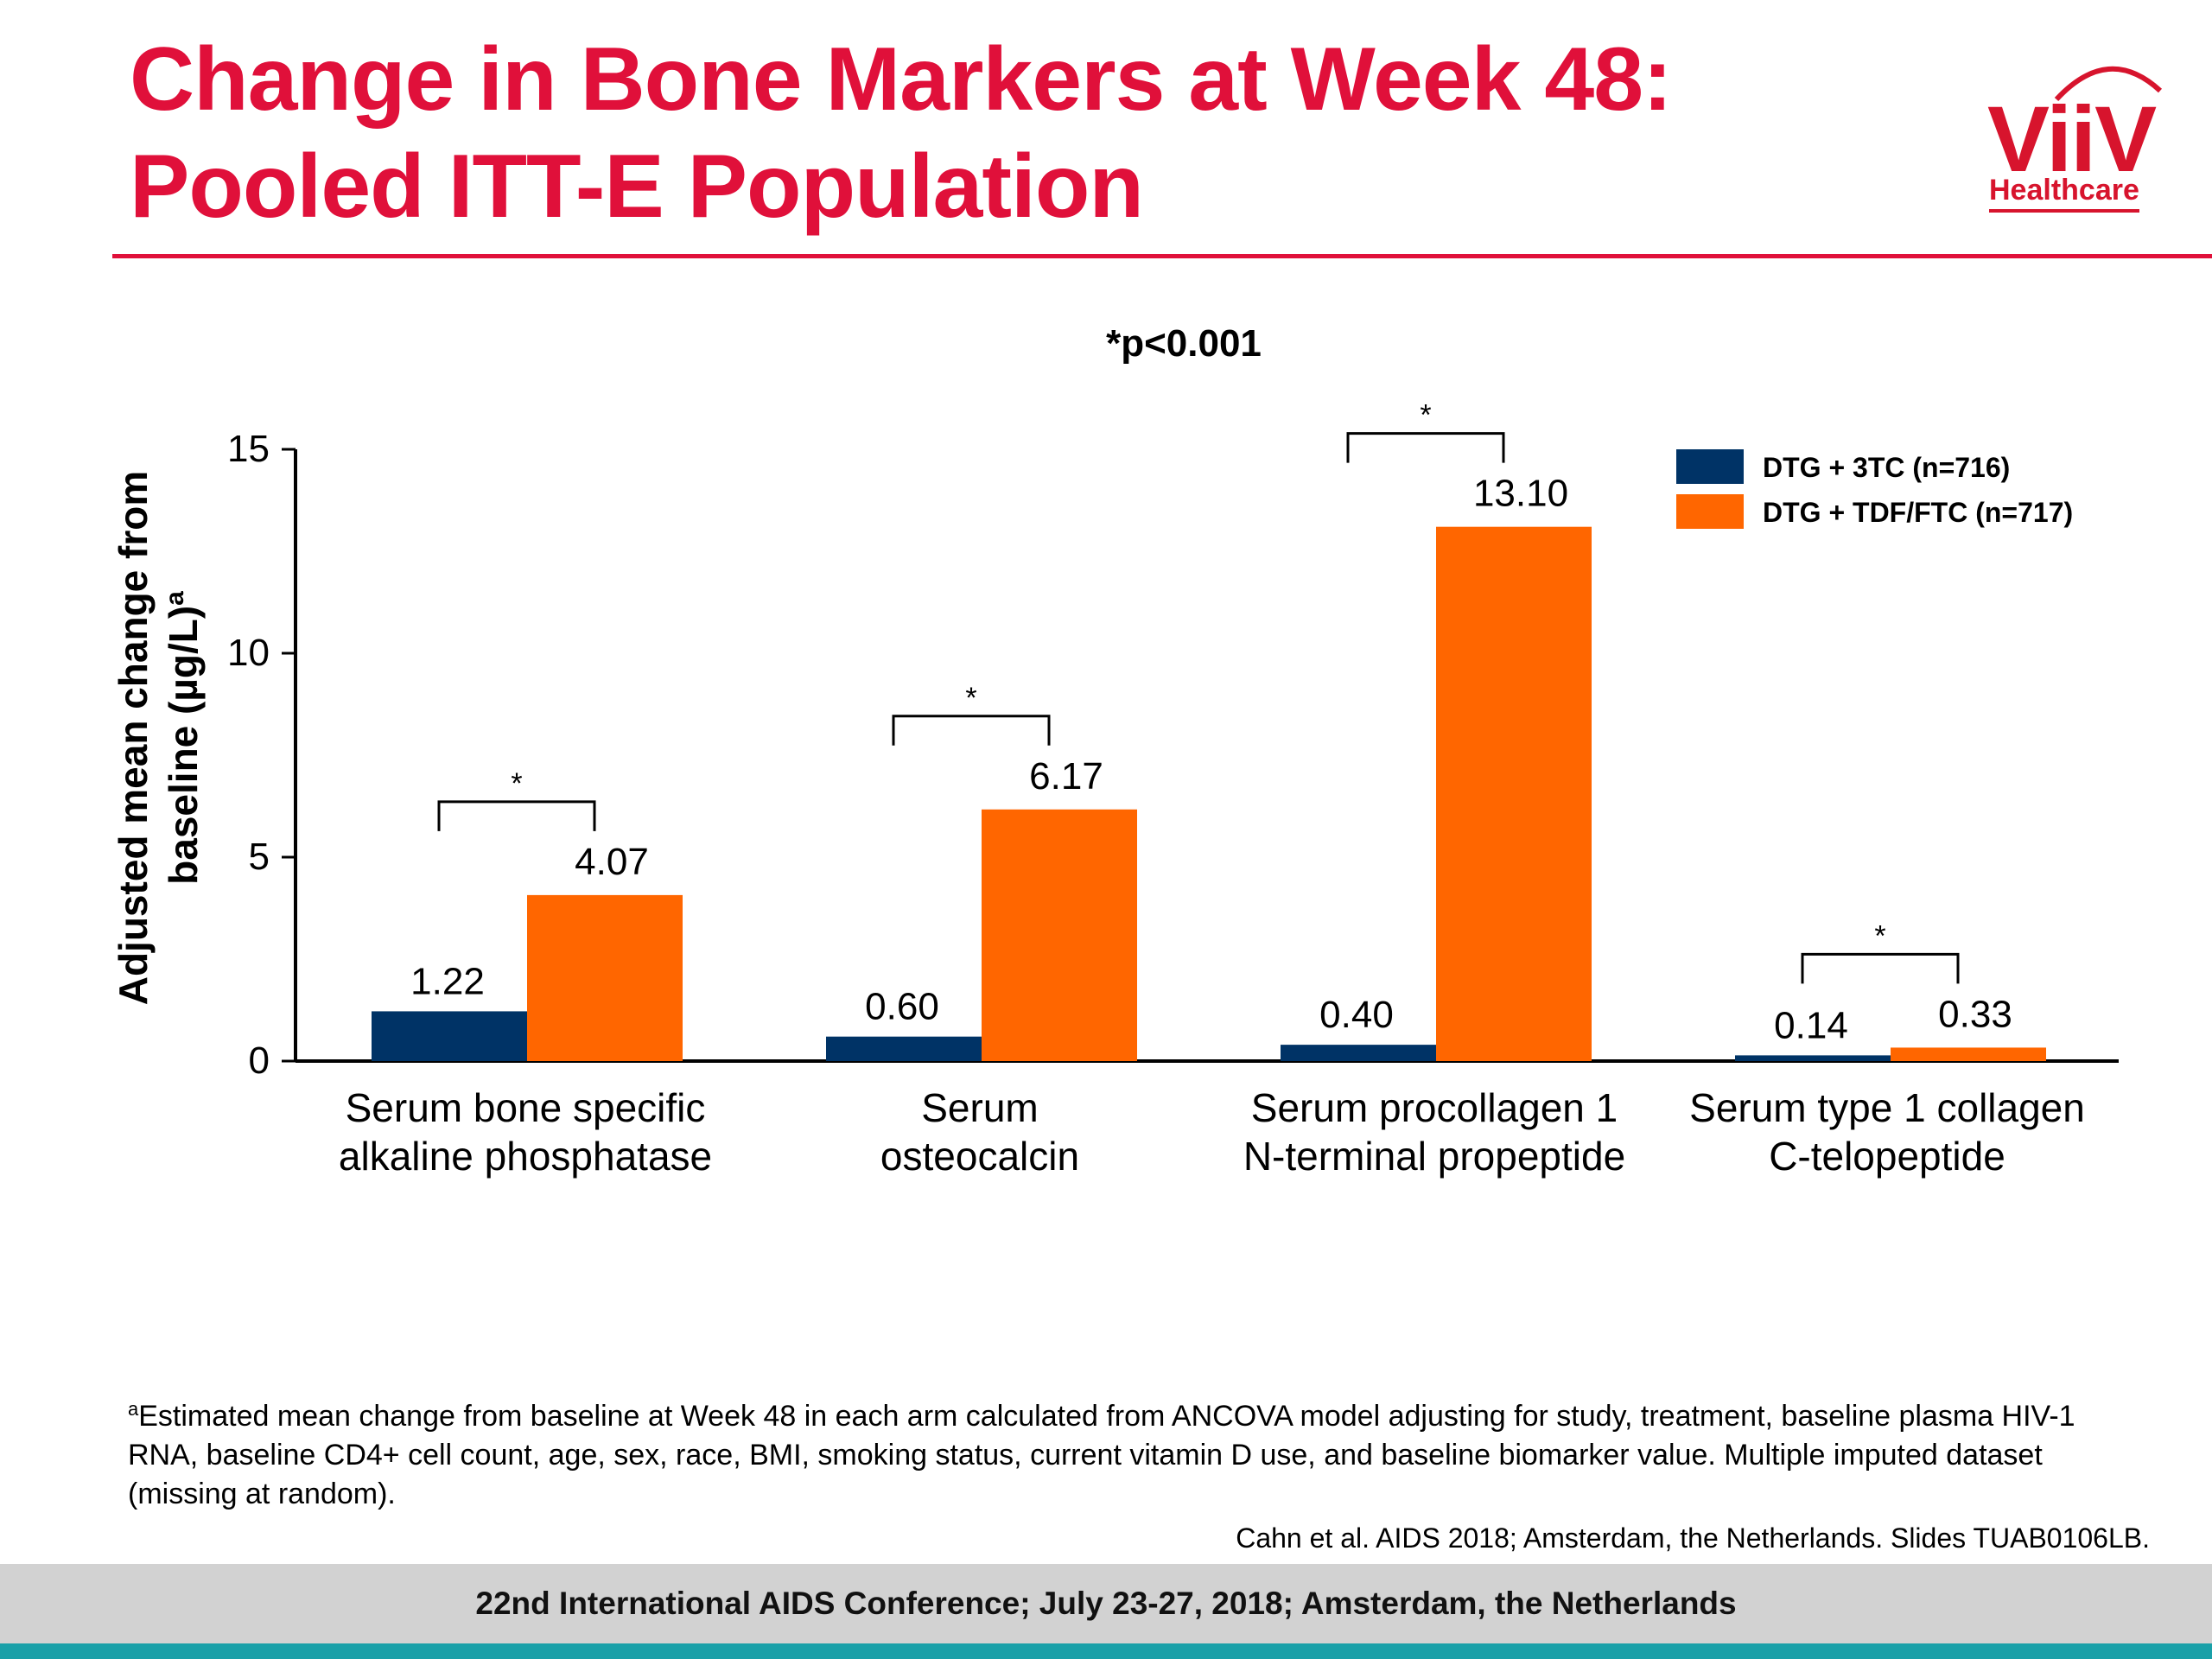  What do you see at coordinates (183, 745) in the screenshot?
I see `y-axis-title-text: baseline (µg/L)` at bounding box center [183, 745].